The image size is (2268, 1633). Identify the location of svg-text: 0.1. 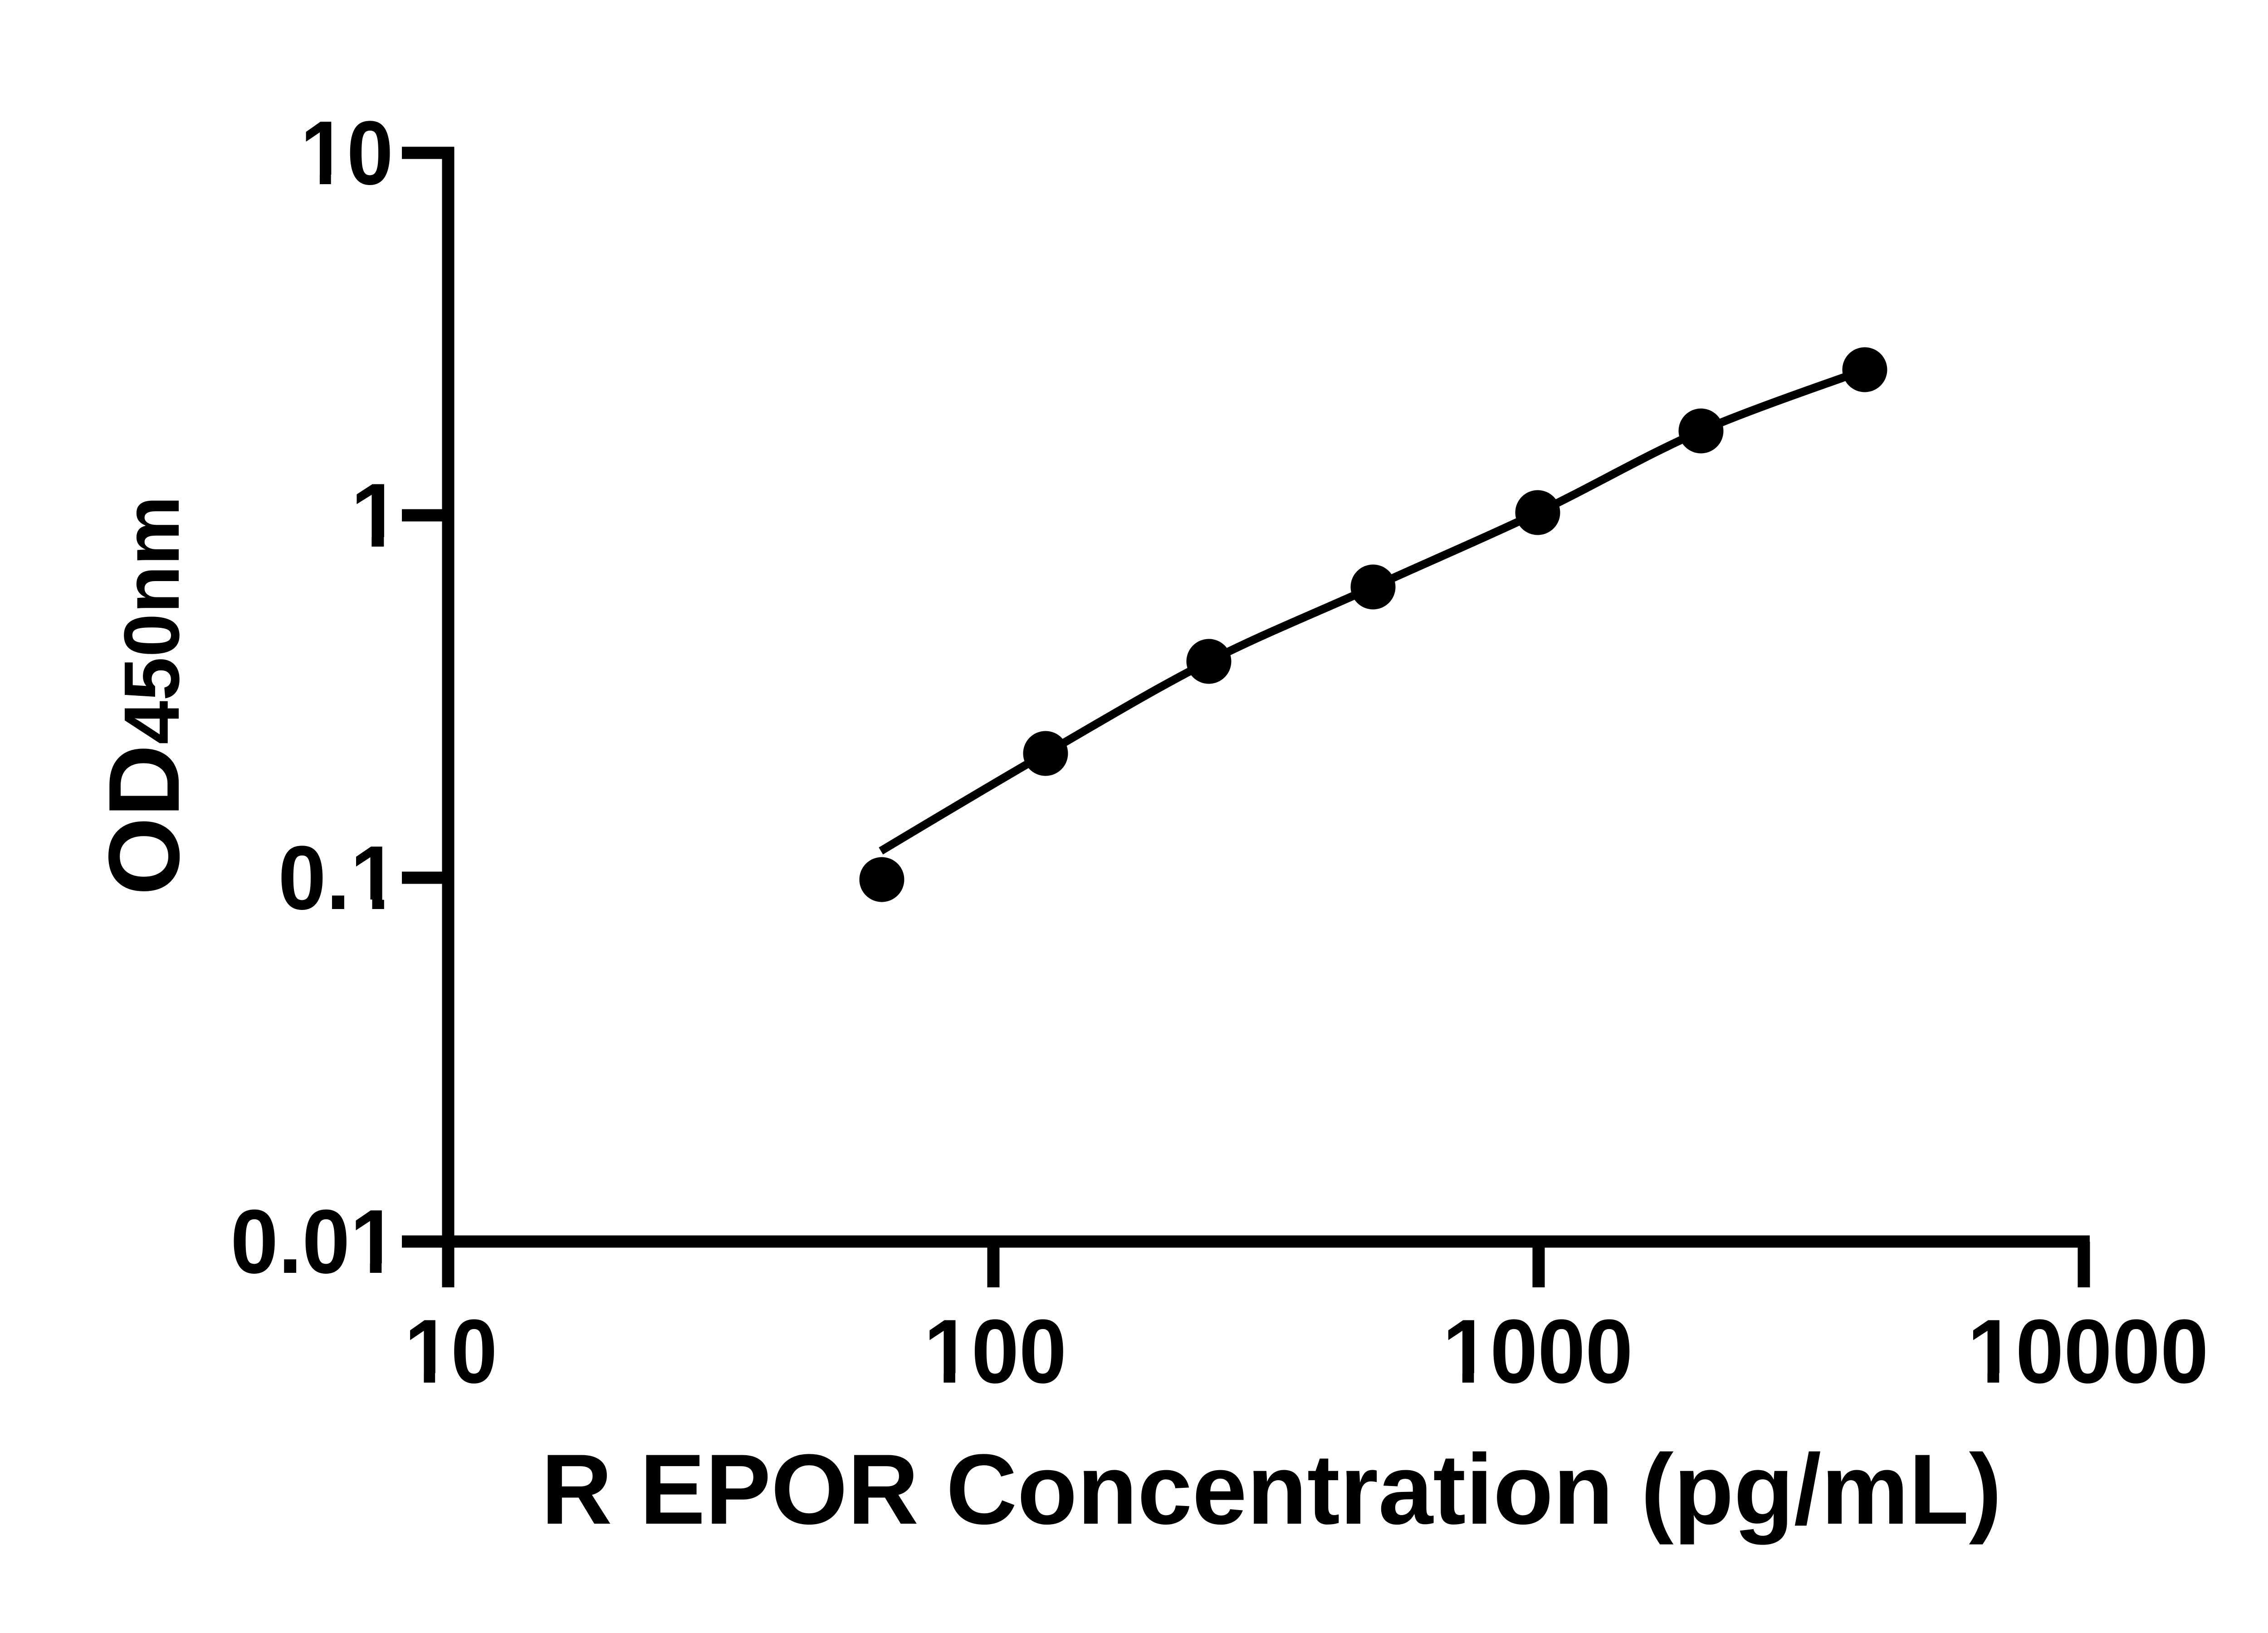
(338, 878).